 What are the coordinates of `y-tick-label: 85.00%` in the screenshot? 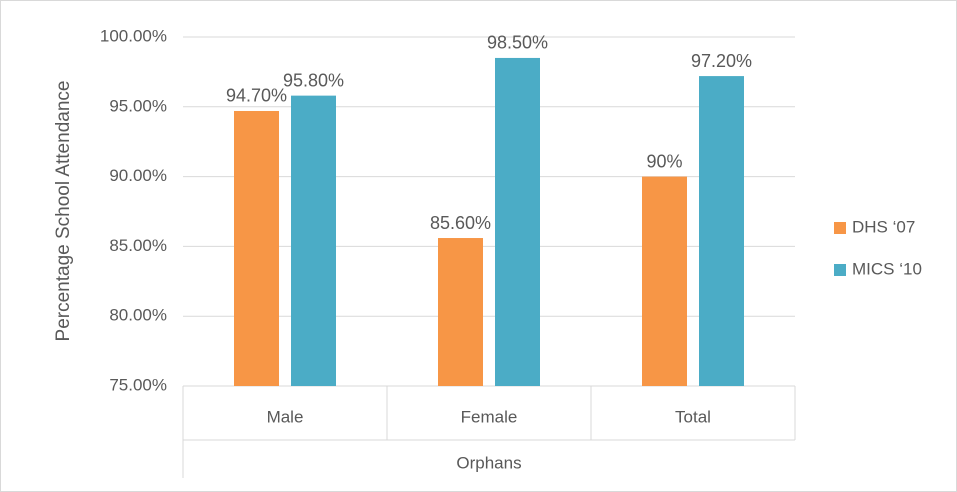 It's located at (138, 245).